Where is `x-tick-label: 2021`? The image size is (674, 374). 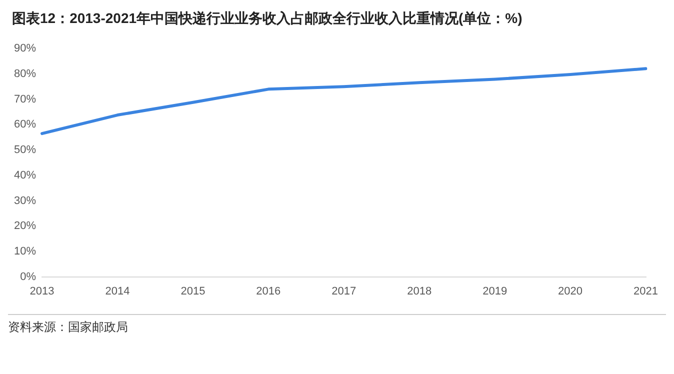 x-tick-label: 2021 is located at coordinates (646, 291).